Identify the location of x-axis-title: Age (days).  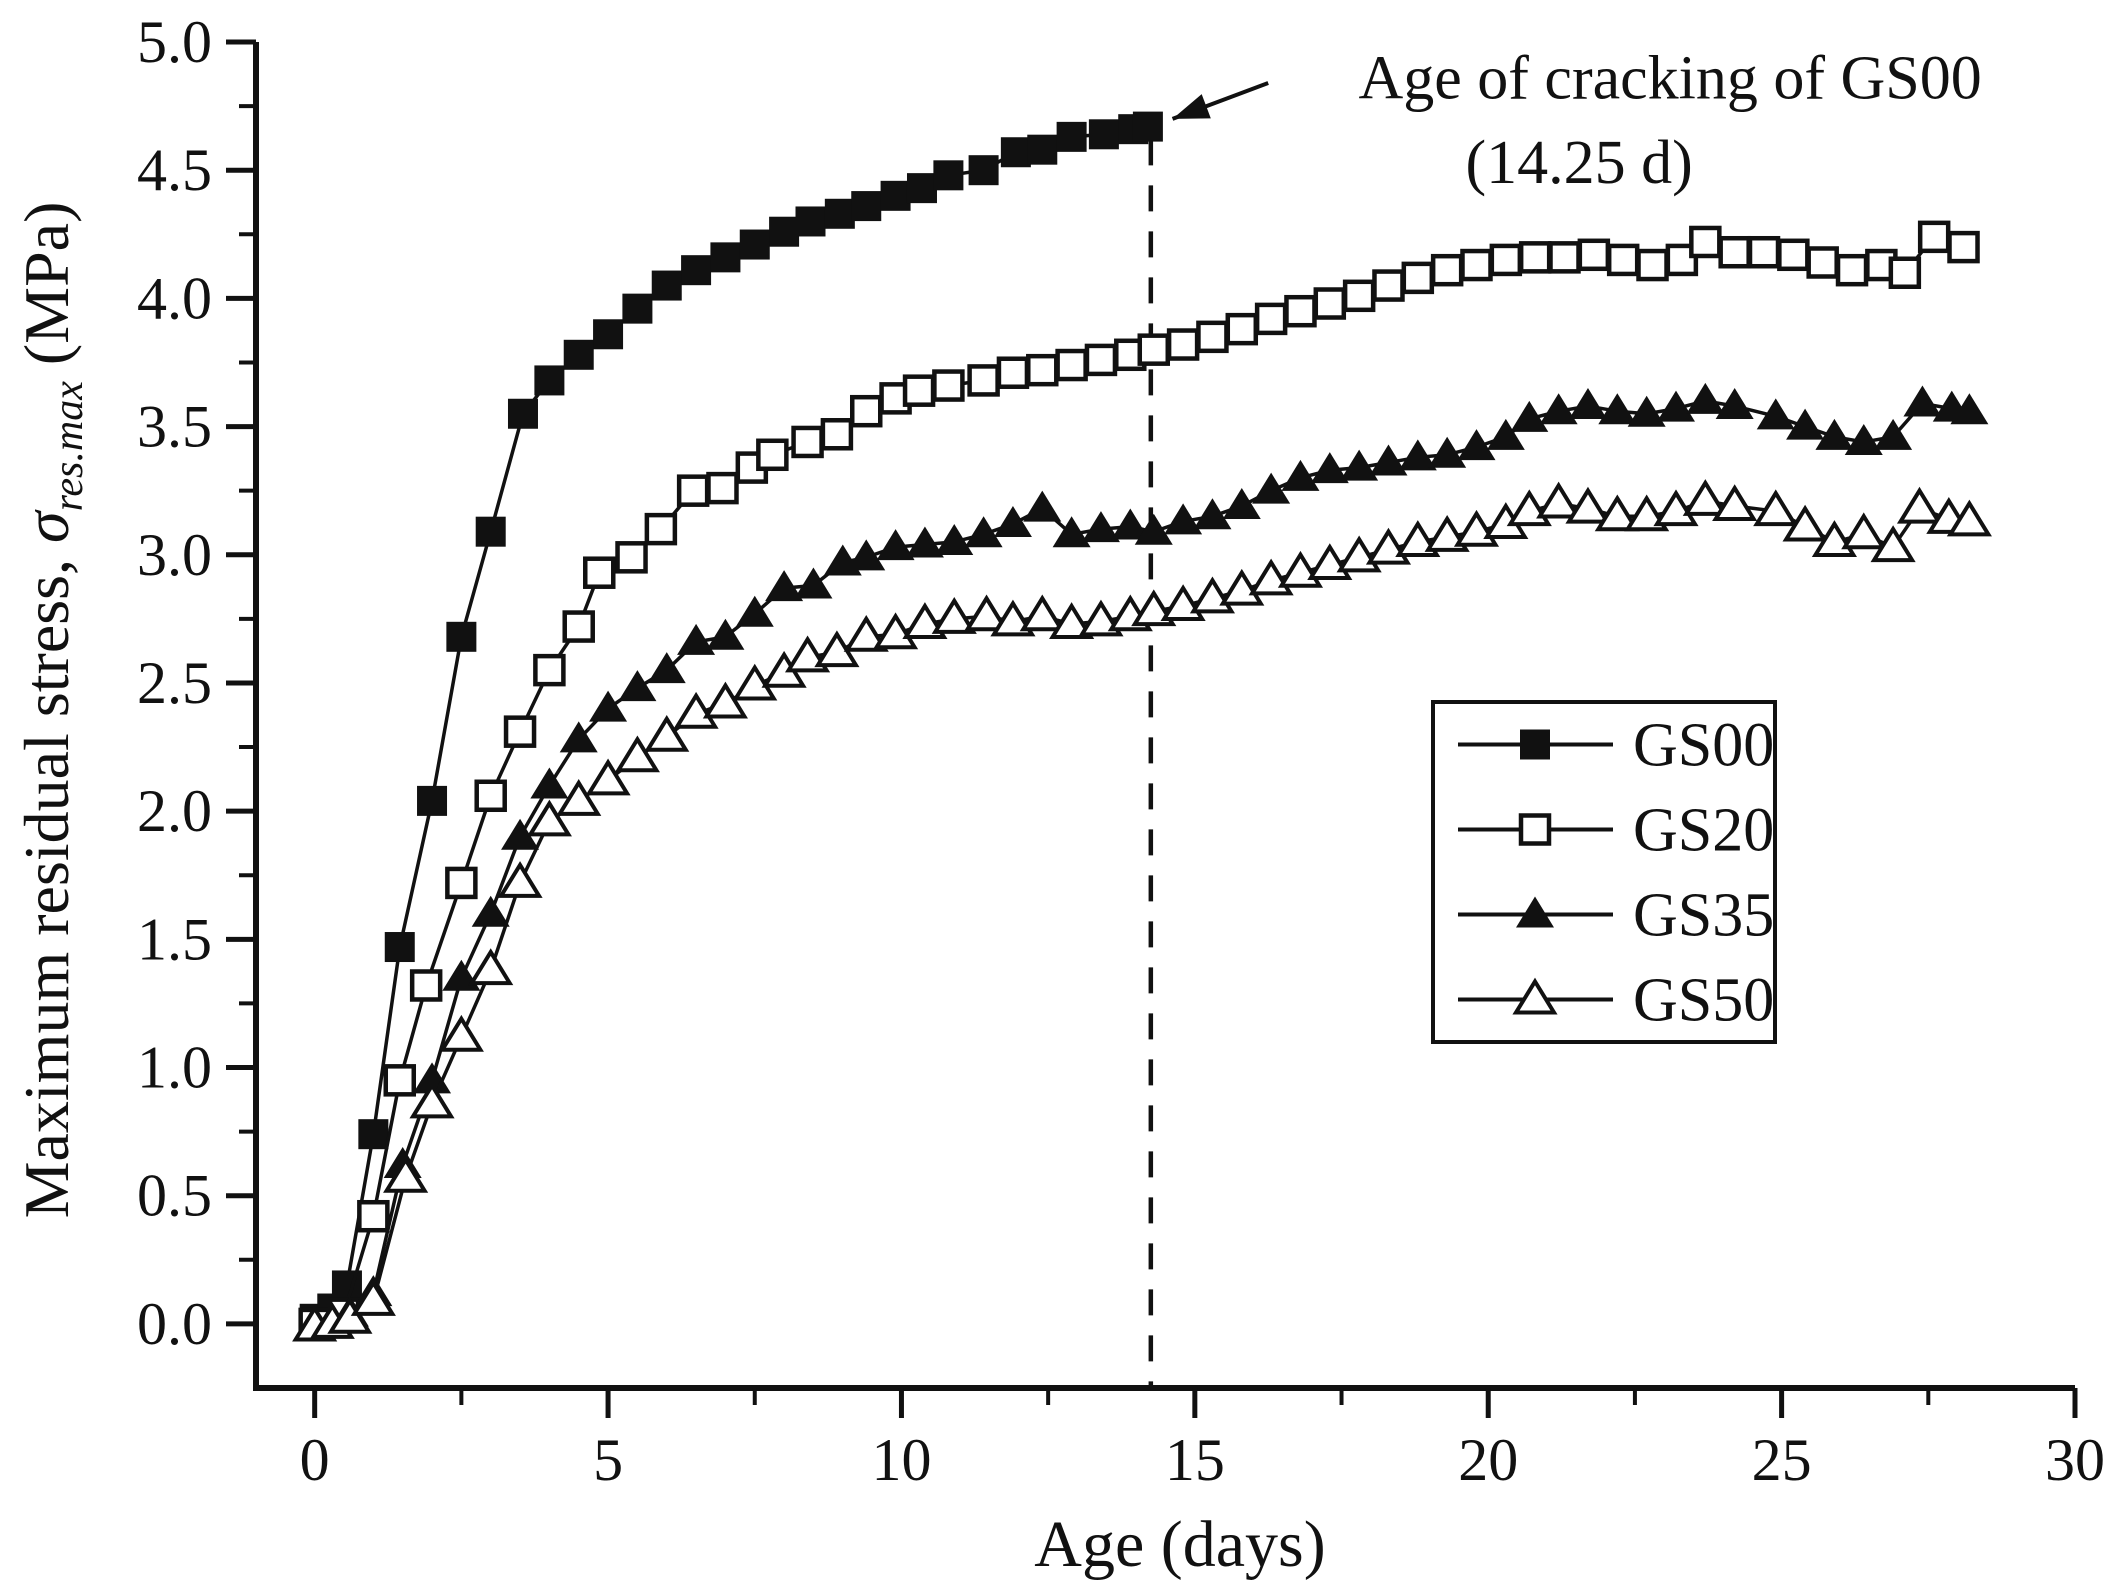
(1179, 1544).